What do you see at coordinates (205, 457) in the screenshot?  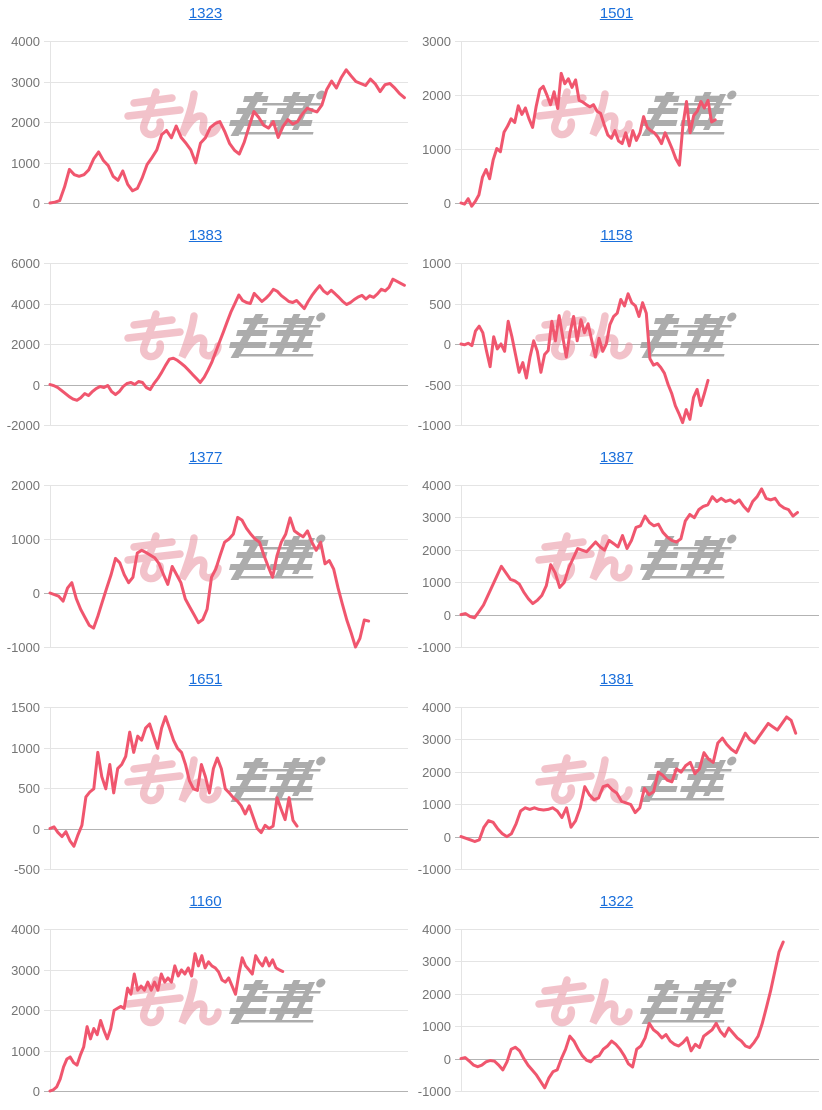 I see `chart-title-link: 1377` at bounding box center [205, 457].